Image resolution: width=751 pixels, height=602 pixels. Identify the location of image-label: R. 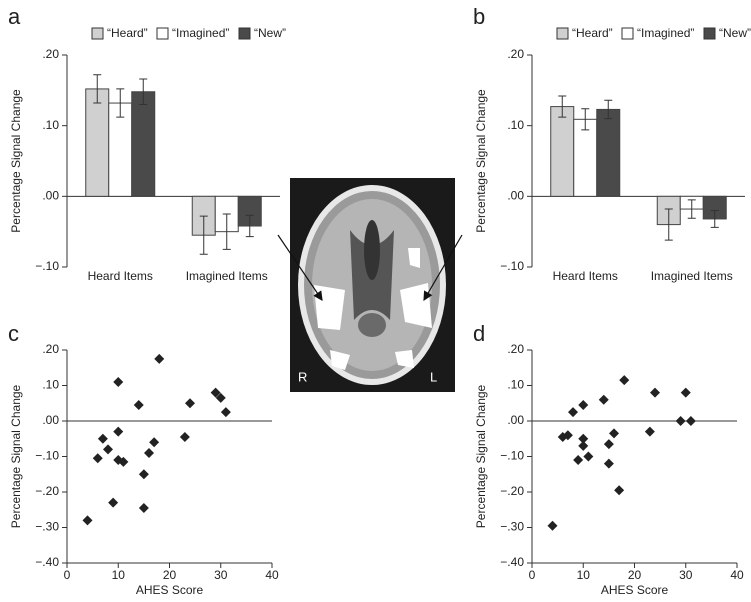
(302, 376).